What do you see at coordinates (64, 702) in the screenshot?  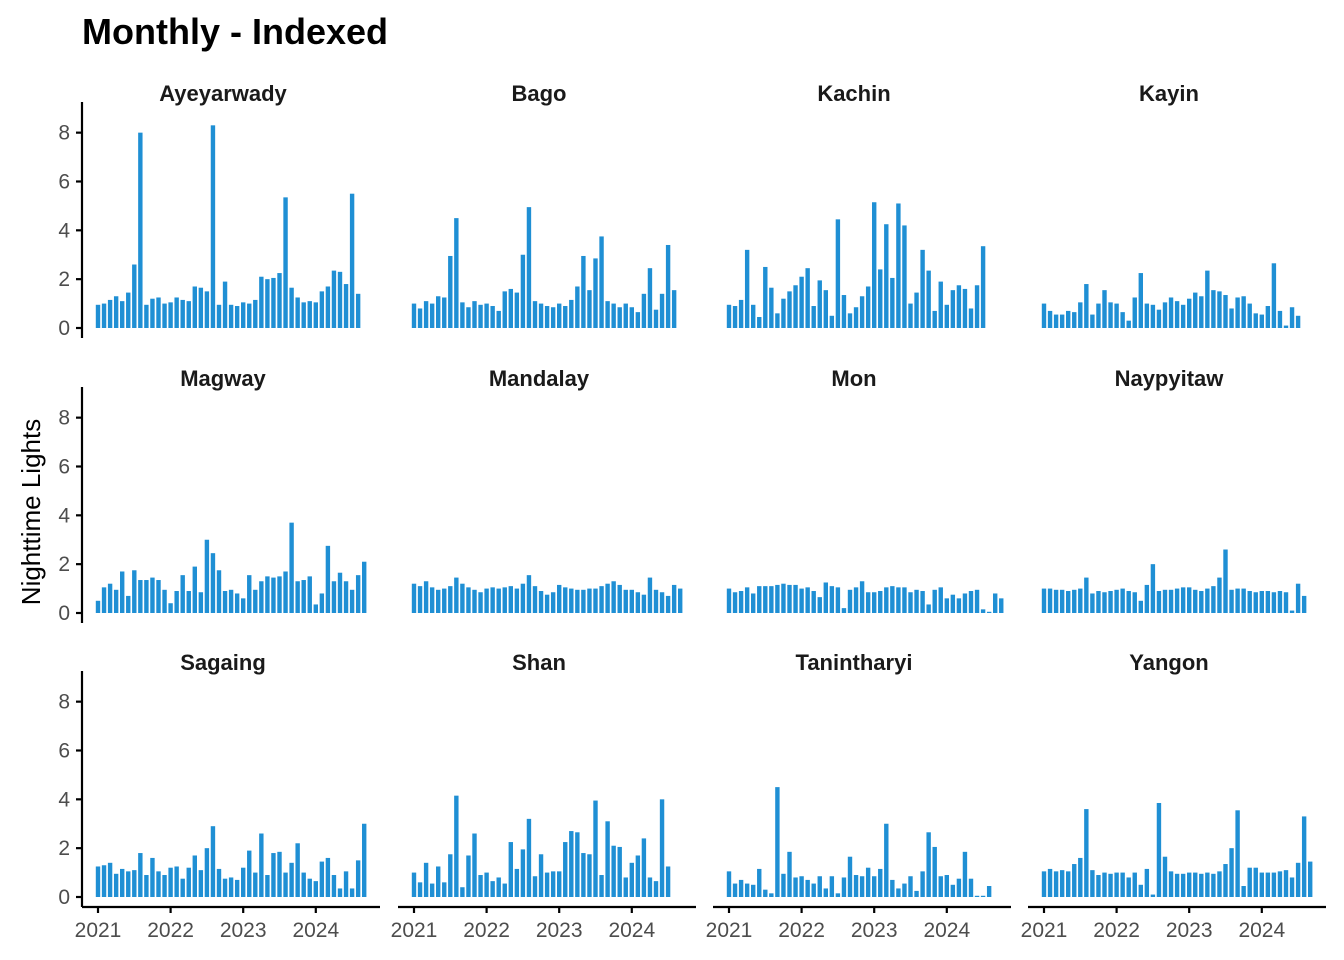 I see `y-tick-label: 8` at bounding box center [64, 702].